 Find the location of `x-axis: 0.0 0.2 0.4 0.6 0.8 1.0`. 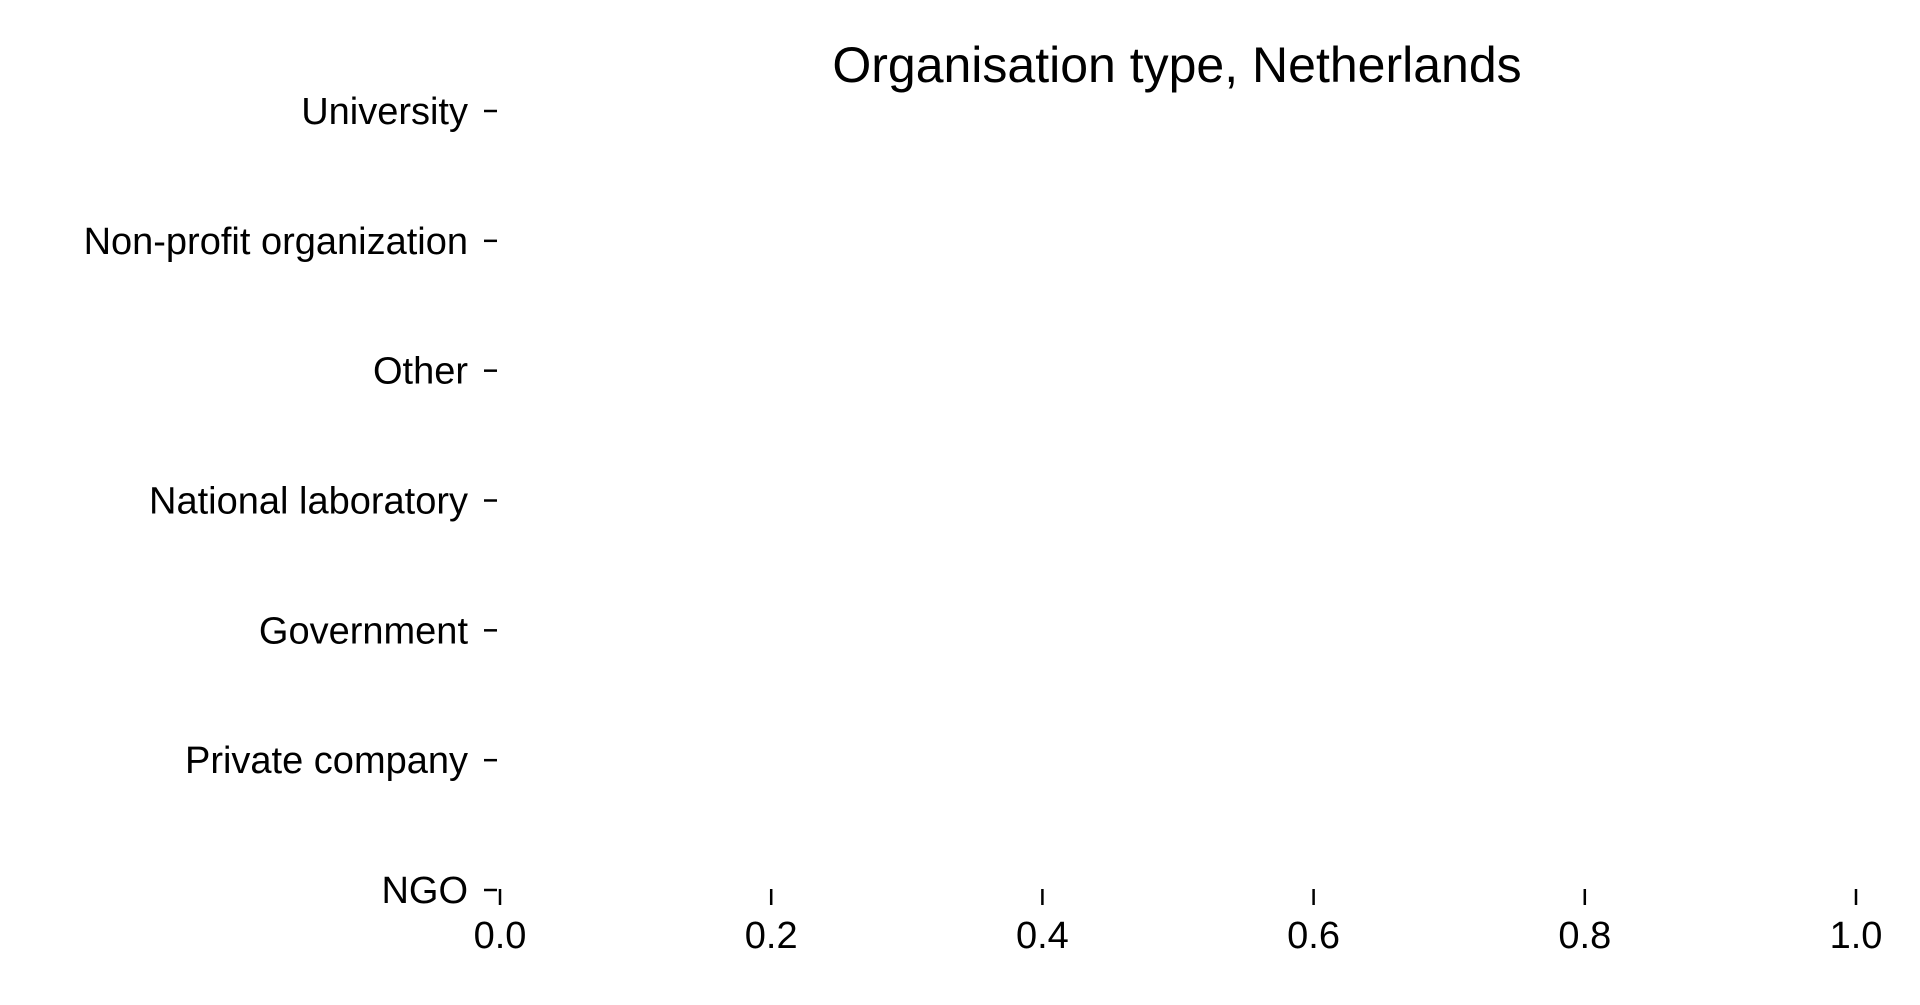

x-axis: 0.0 0.2 0.4 0.6 0.8 1.0 is located at coordinates (1178, 923).